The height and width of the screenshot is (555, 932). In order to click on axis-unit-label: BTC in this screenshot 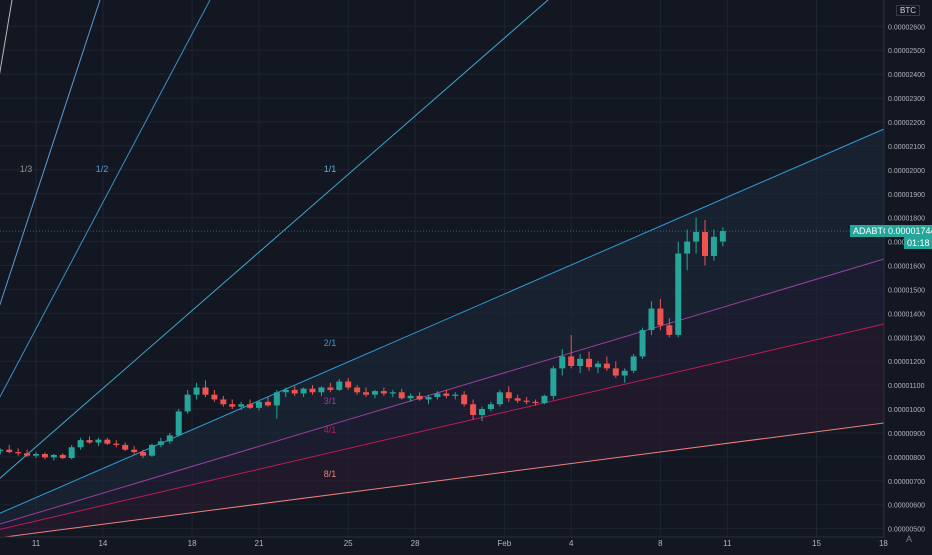, I will do `click(908, 10)`.